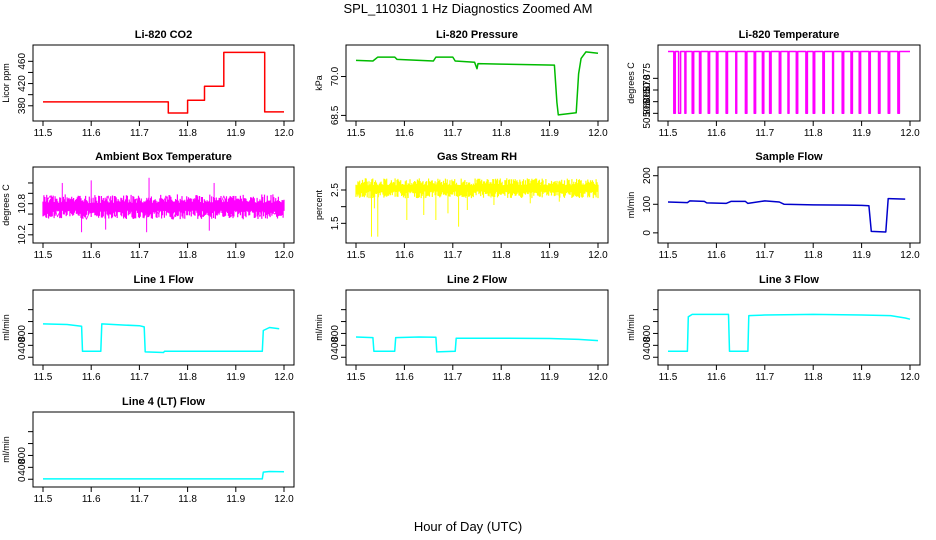  What do you see at coordinates (789, 35) in the screenshot?
I see `panel-title: Li-820 Temperature` at bounding box center [789, 35].